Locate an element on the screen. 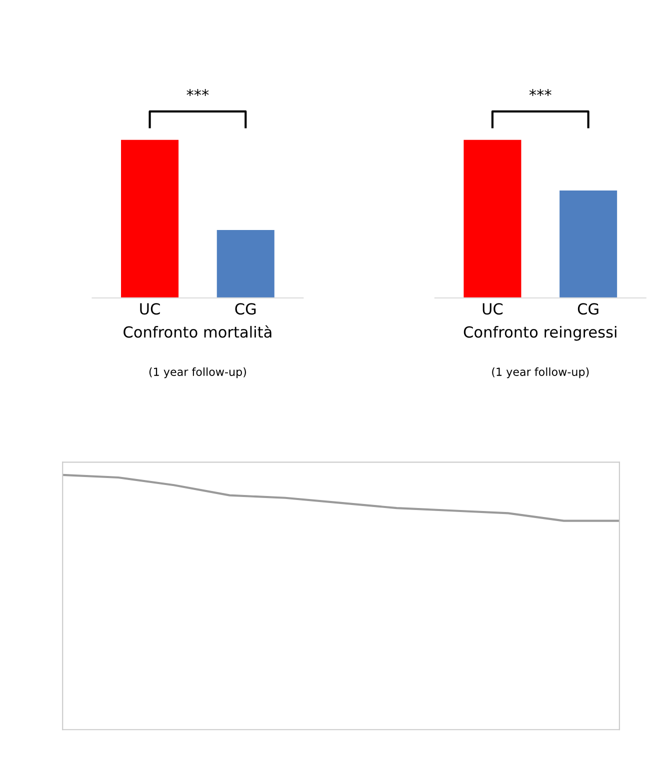 The image size is (659, 764). x-axis-title: Confronto reingressi is located at coordinates (540, 333).